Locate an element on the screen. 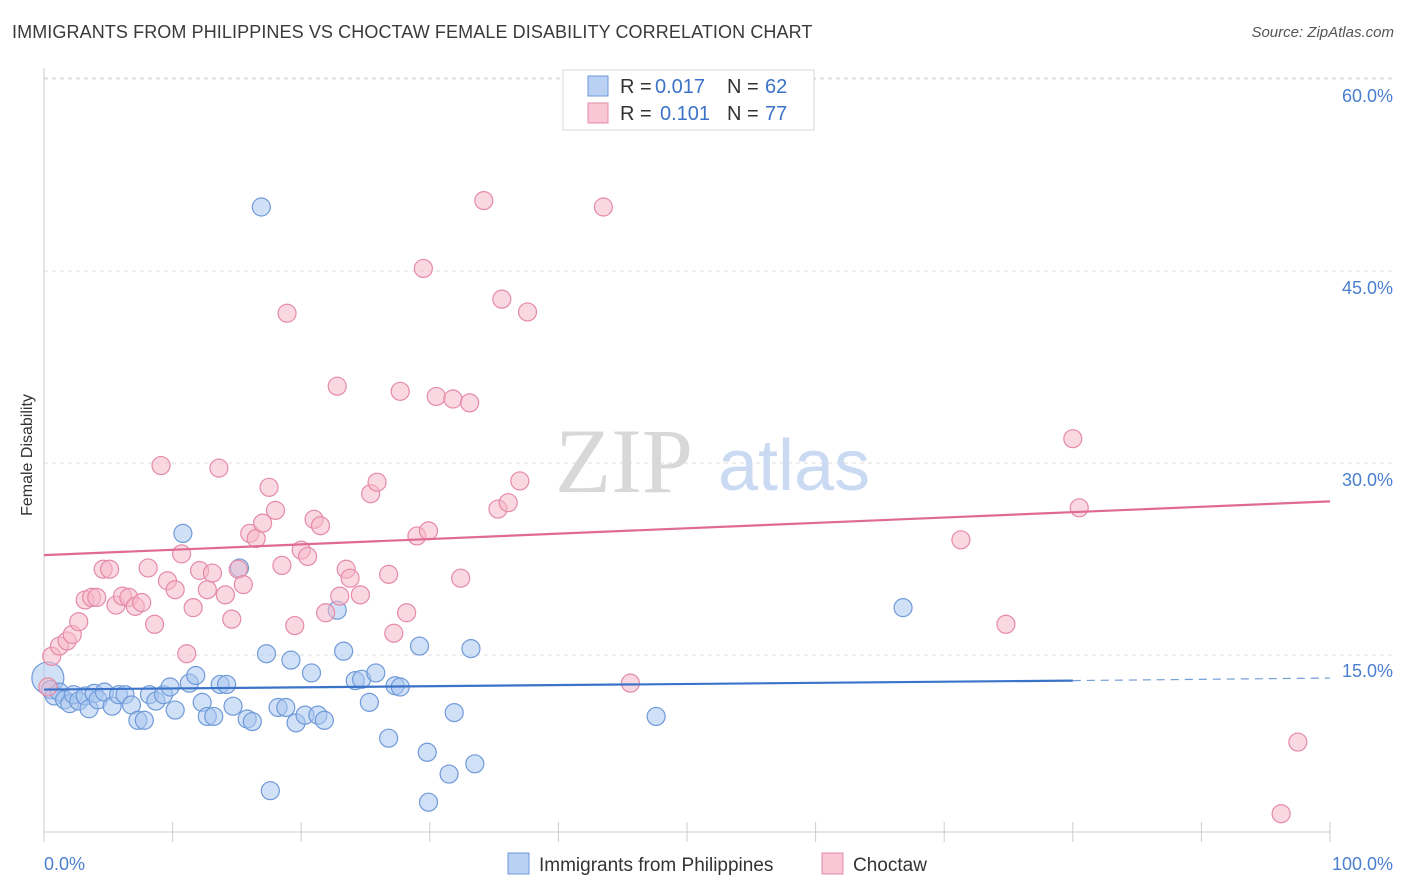 The width and height of the screenshot is (1406, 892). legend-n-label-1: N = is located at coordinates (743, 87).